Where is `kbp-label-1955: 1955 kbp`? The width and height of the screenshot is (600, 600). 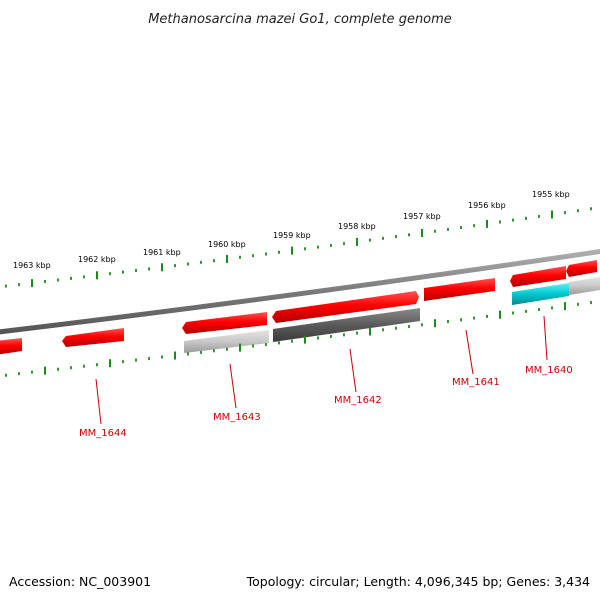
kbp-label-1955: 1955 kbp is located at coordinates (551, 194).